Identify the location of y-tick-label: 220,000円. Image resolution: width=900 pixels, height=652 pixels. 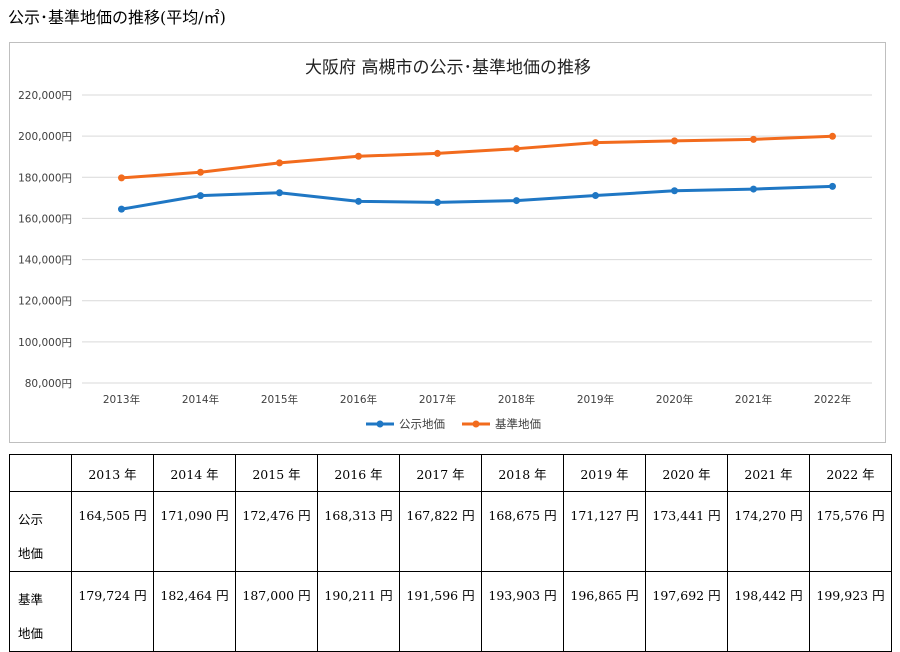
(45, 96).